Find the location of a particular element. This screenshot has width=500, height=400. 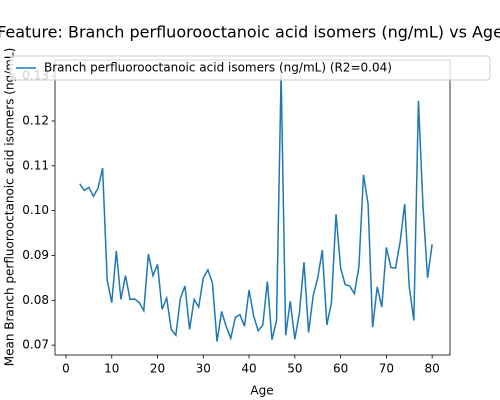

x-tick-label: 10 is located at coordinates (111, 369).